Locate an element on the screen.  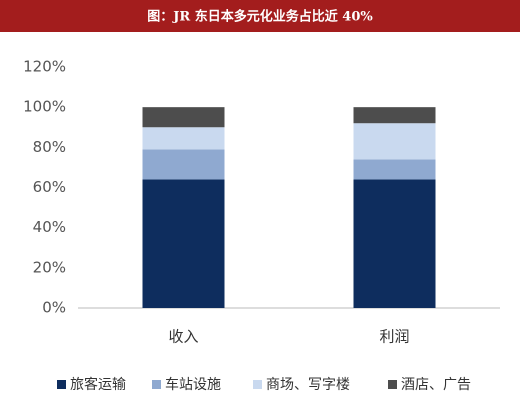
legend-label: 商场、写字楼 is located at coordinates (308, 385).